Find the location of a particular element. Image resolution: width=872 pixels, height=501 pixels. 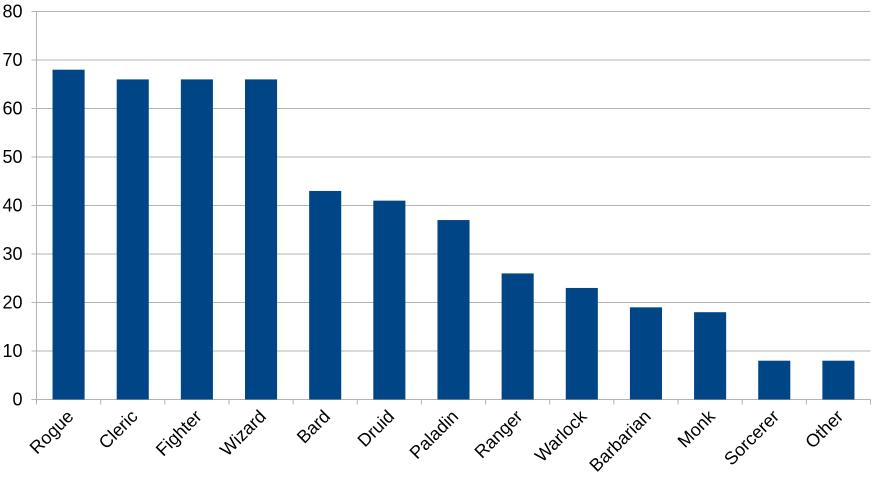

y-tick-label: 10 is located at coordinates (12, 351).